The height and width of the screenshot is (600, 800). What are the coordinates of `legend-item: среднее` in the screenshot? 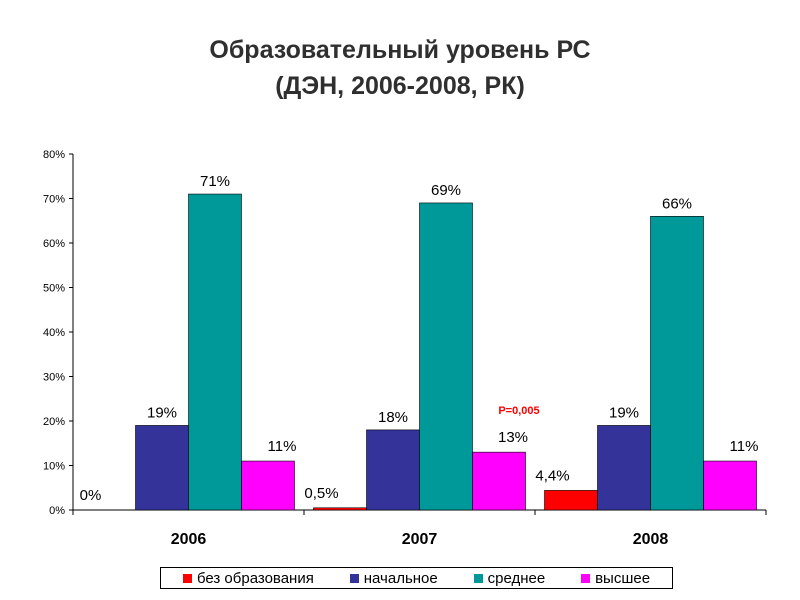 It's located at (509, 578).